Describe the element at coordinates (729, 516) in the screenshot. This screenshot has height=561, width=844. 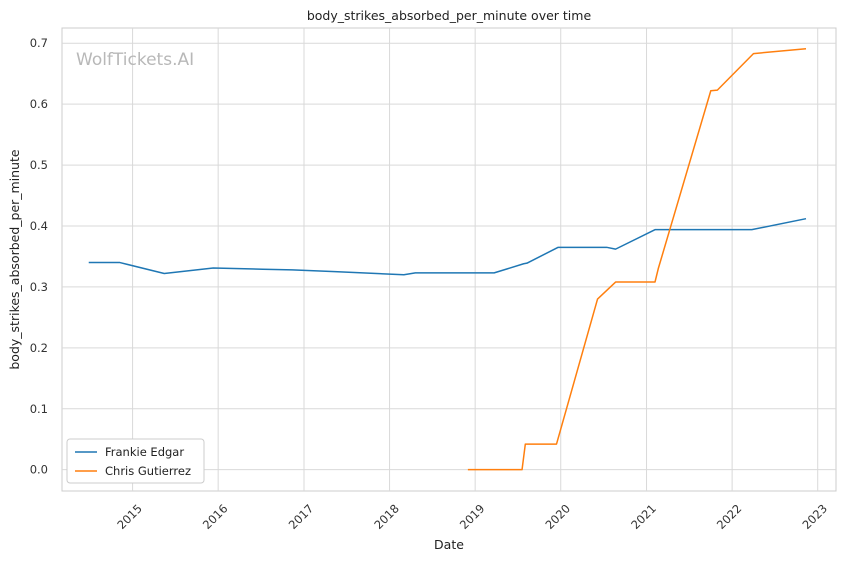
I see `x-tick-label: 2022` at that location.